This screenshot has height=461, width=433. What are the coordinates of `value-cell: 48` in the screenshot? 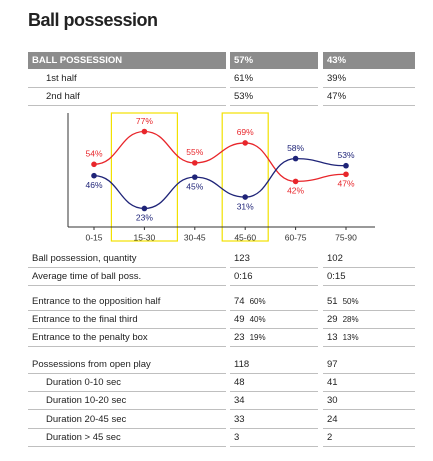 It's located at (239, 383).